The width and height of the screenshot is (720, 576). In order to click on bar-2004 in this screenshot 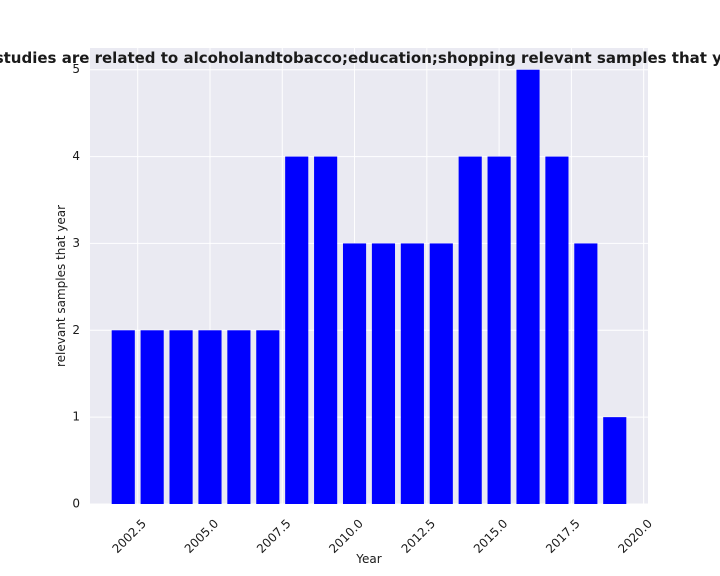, I will do `click(181, 417)`.